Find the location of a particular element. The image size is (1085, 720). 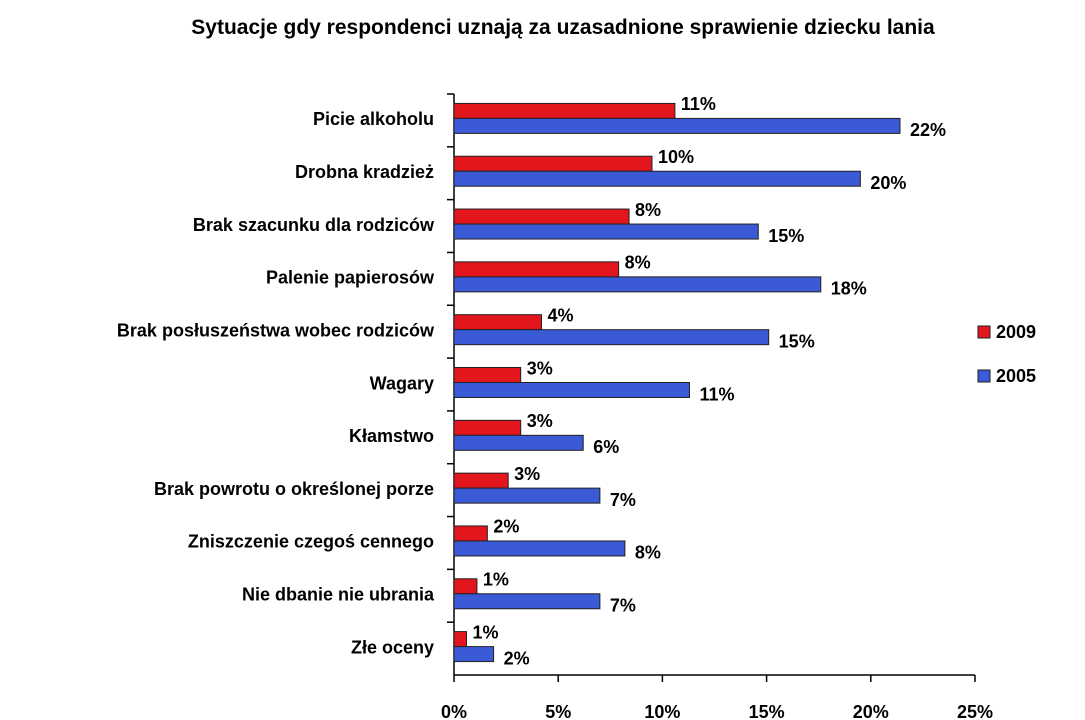

x-tick-label: 25% is located at coordinates (975, 711).